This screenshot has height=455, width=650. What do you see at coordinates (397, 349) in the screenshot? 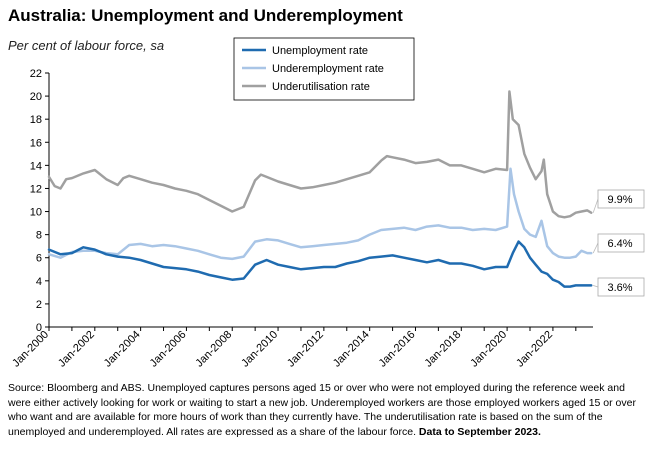
I see `x-tick-label: Jan-2016` at bounding box center [397, 349].